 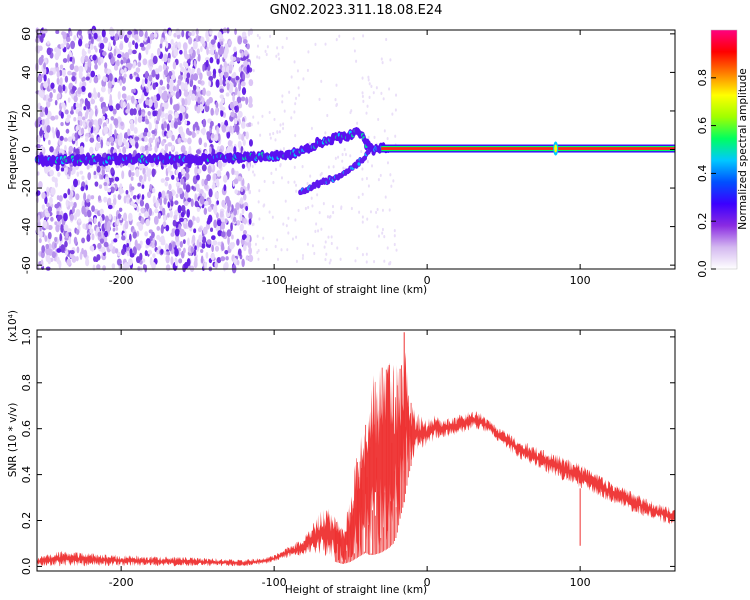 I want to click on snr-y-axis-label: SNR (10 * v/v), so click(x=13, y=440).